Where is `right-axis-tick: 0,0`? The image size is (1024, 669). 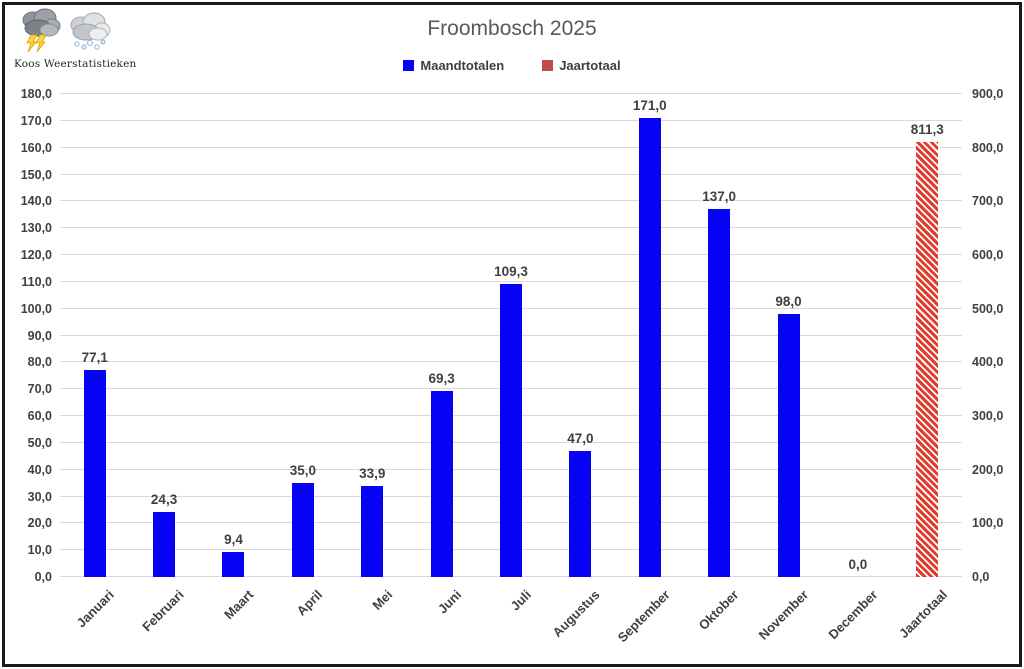
right-axis-tick: 0,0 is located at coordinates (981, 577).